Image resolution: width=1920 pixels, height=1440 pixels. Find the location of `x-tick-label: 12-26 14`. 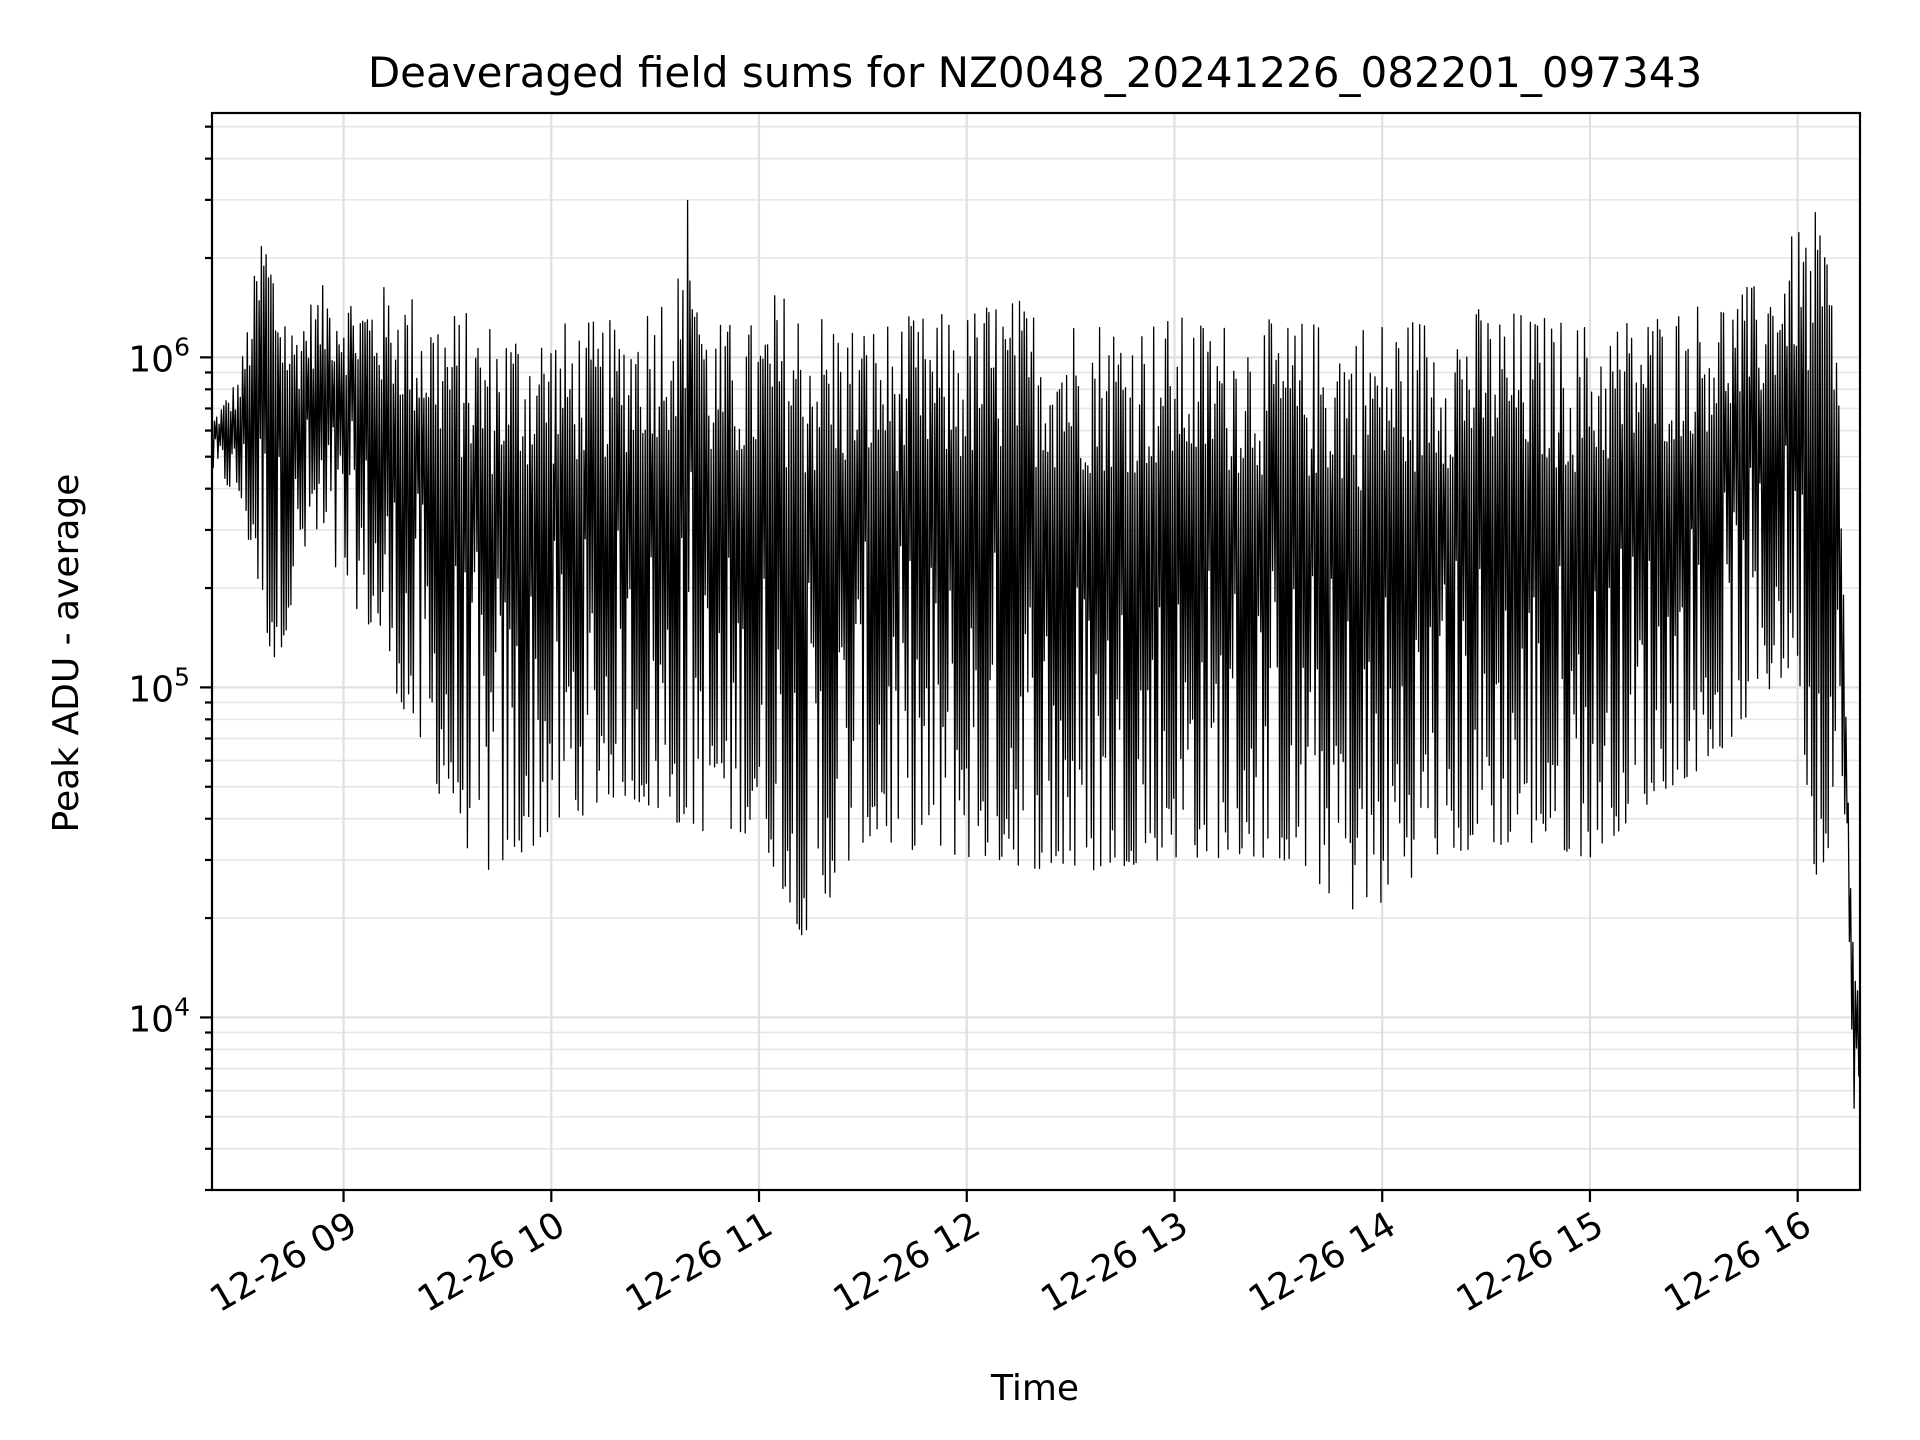

x-tick-label: 12-26 14 is located at coordinates (1322, 1262).